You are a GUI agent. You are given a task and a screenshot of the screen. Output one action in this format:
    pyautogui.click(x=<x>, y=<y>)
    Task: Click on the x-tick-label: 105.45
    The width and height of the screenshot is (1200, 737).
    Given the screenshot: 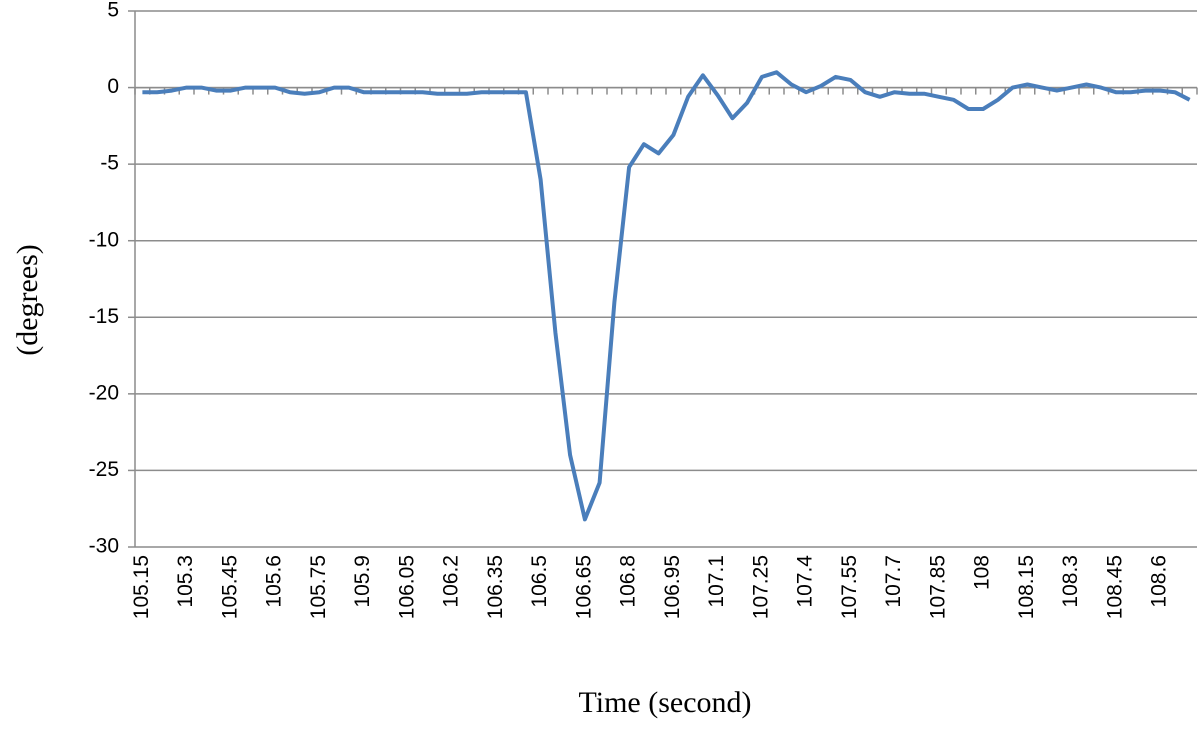 What is the action you would take?
    pyautogui.click(x=229, y=587)
    